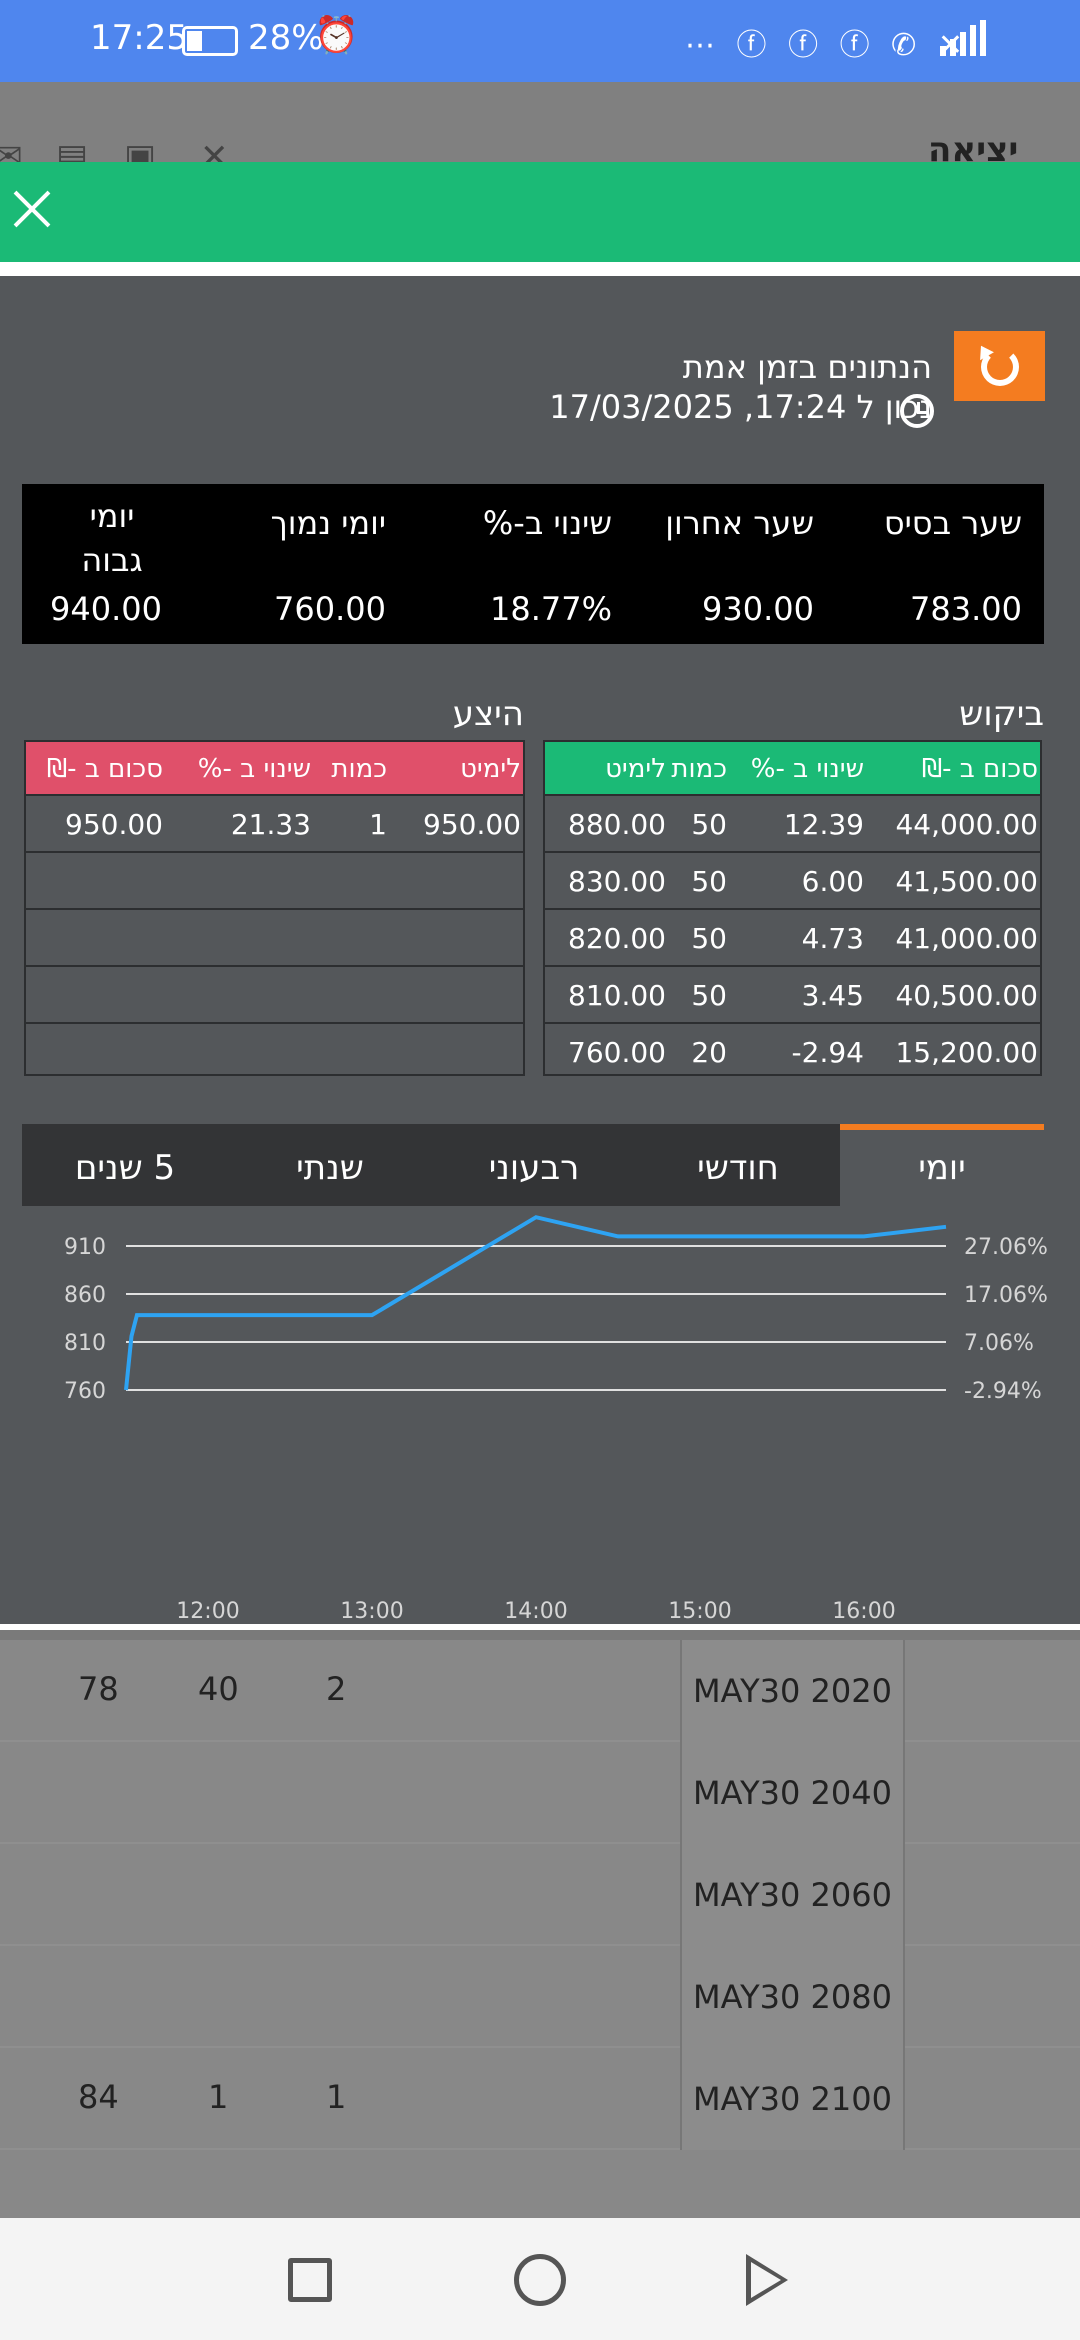 This screenshot has width=1080, height=2340. What do you see at coordinates (540, 1895) in the screenshot?
I see `table-row: MAY30 2060` at bounding box center [540, 1895].